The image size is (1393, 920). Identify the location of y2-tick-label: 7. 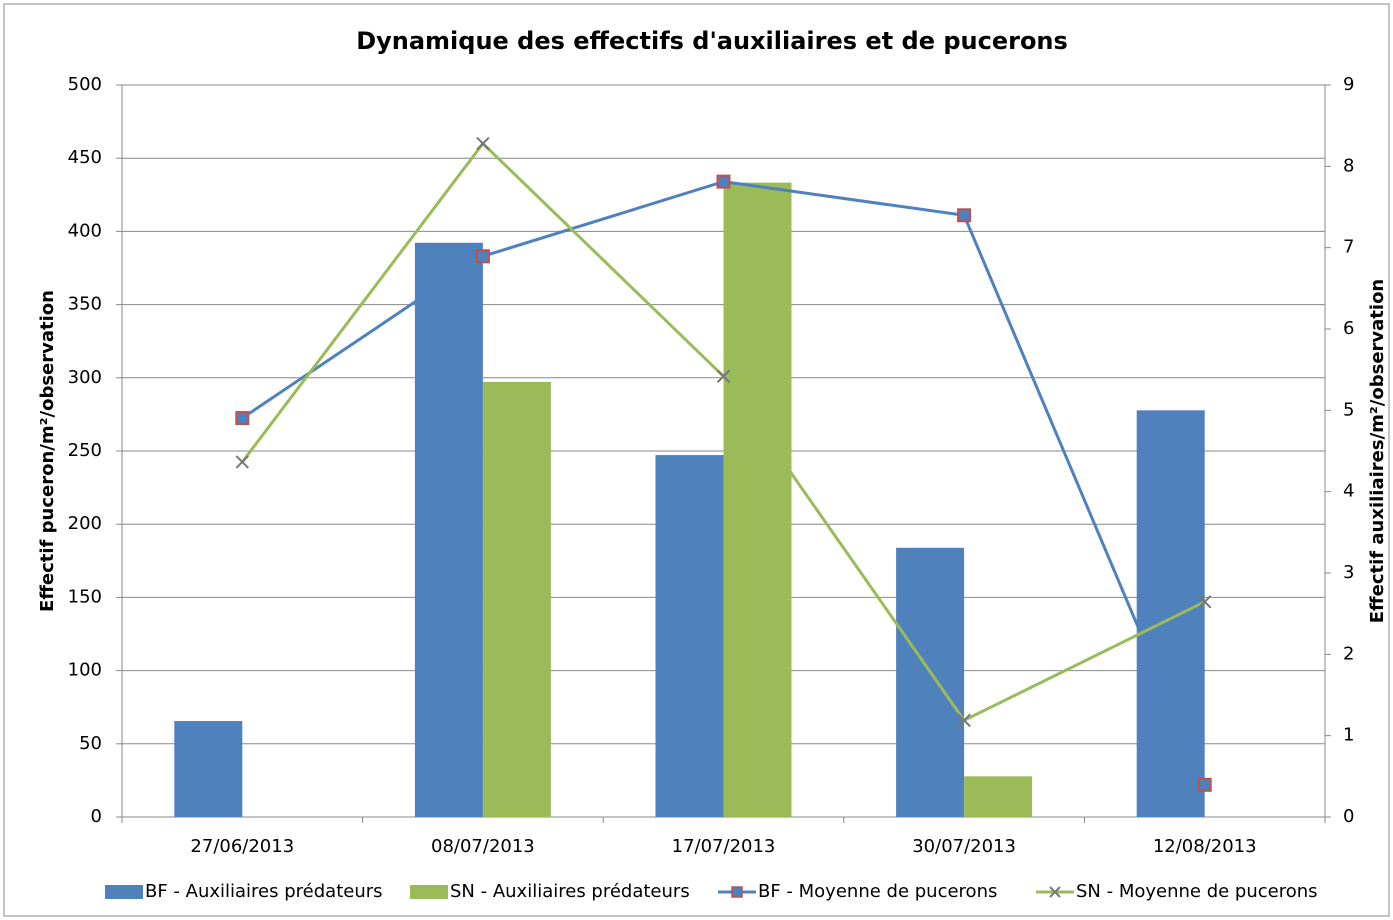
(1348, 247).